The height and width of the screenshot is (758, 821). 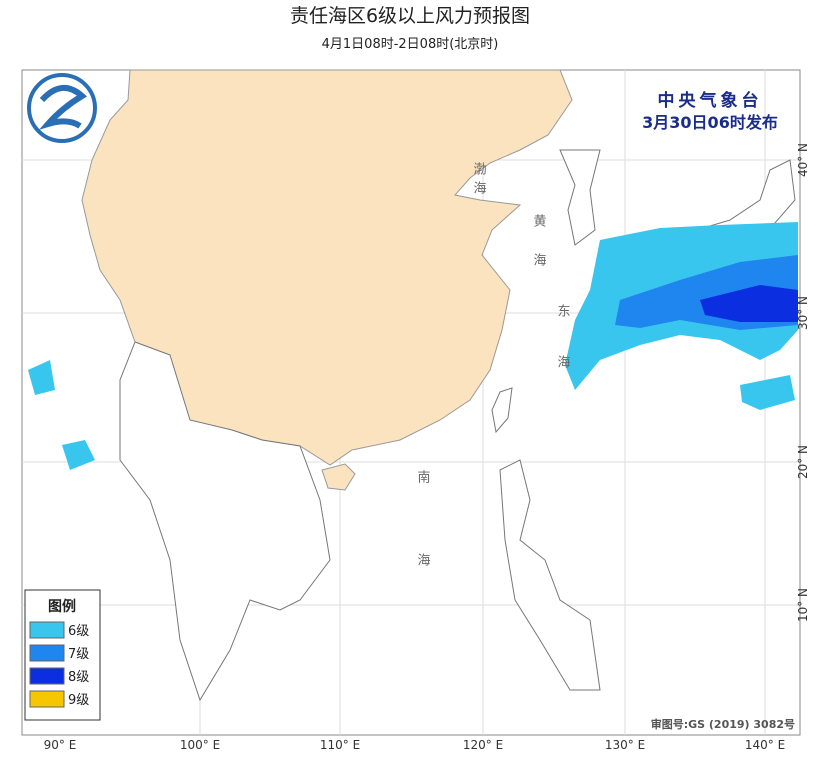 What do you see at coordinates (803, 160) in the screenshot?
I see `lat-label: 40° N` at bounding box center [803, 160].